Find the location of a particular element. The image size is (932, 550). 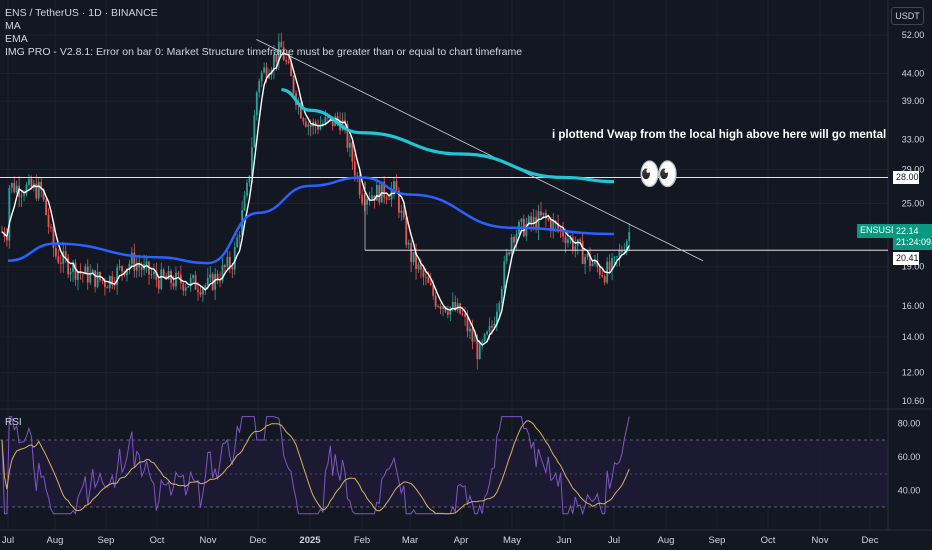

price-tick-label: 19.00 is located at coordinates (913, 267).